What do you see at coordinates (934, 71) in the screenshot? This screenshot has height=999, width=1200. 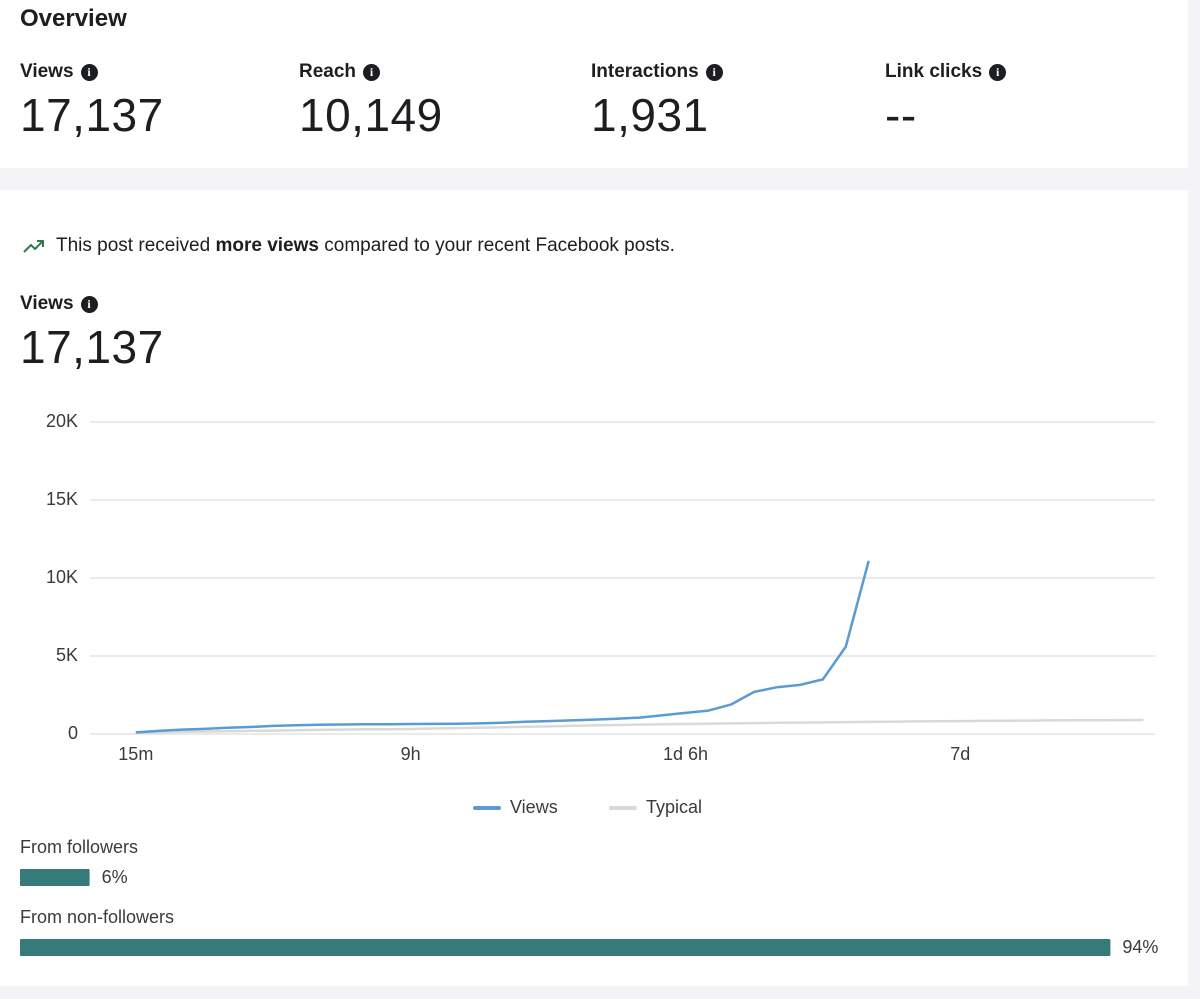 I see `label: Link clicks` at bounding box center [934, 71].